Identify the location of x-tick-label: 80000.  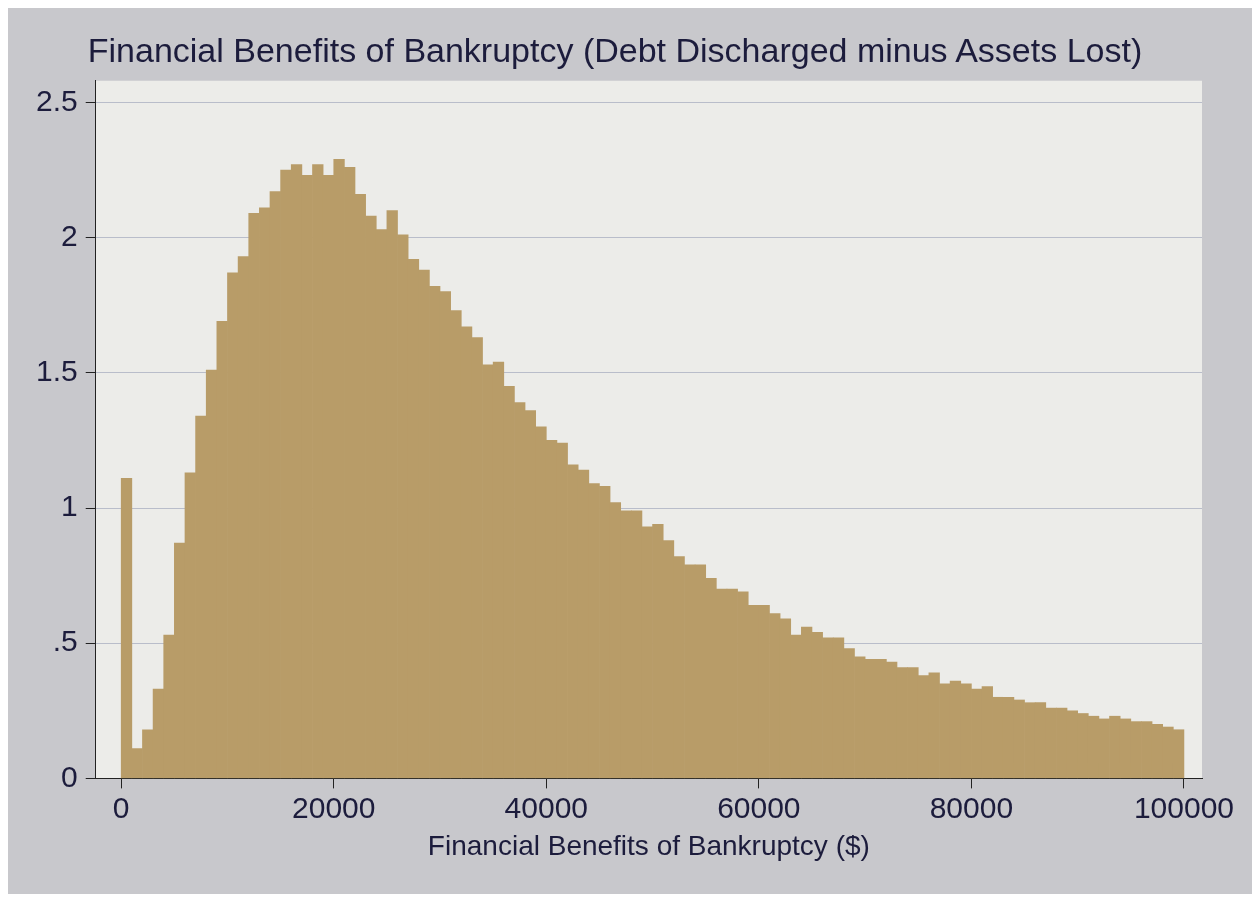
(971, 807).